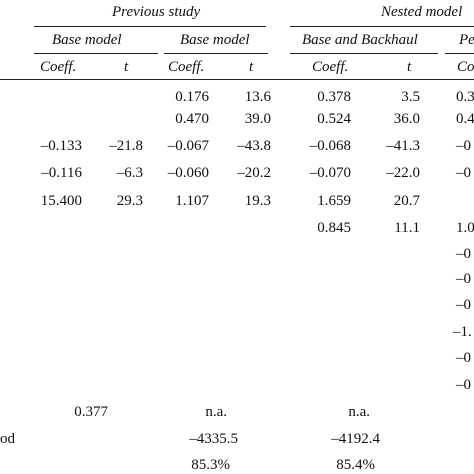 The image size is (474, 474). What do you see at coordinates (87, 40) in the screenshot?
I see `column-header-base-model-1: Base model` at bounding box center [87, 40].